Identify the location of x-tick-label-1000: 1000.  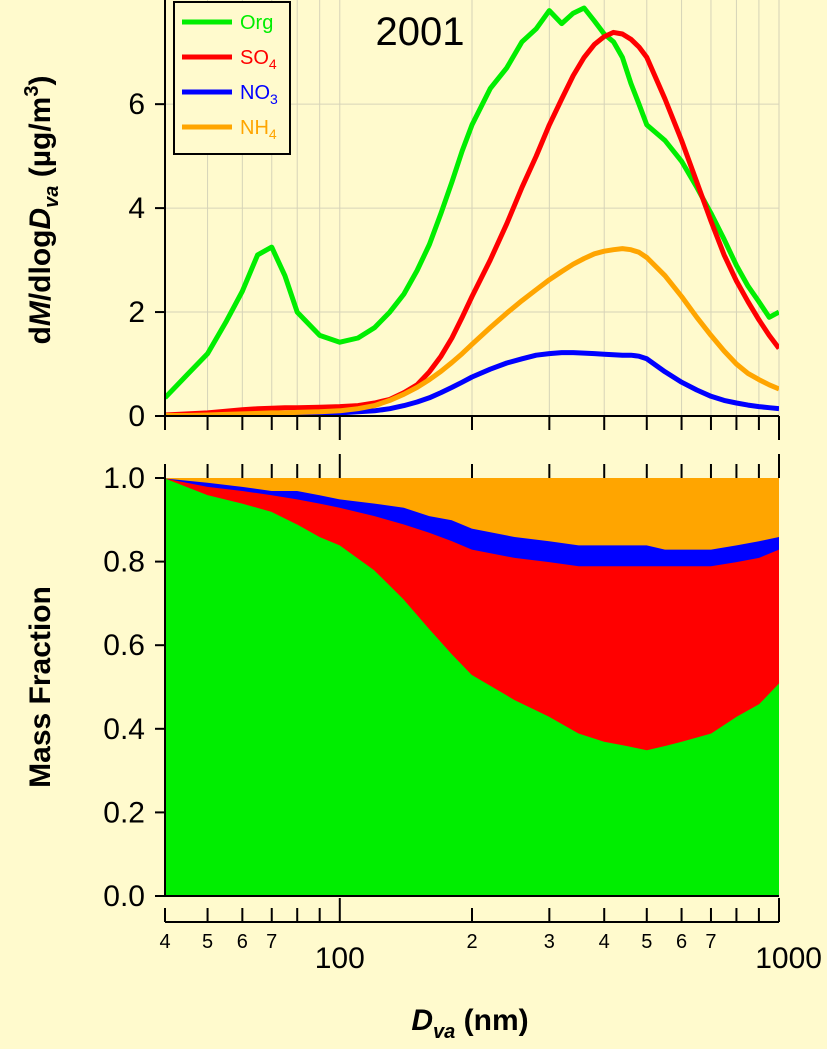
(788, 958).